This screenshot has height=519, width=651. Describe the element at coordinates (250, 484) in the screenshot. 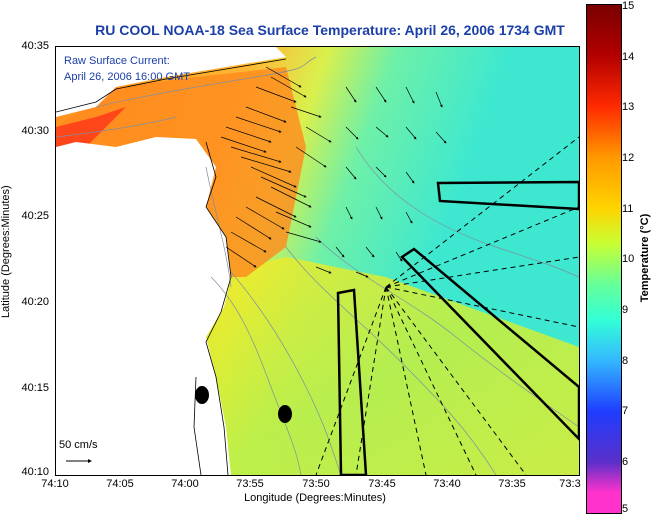

I see `x-tick: 73:55` at that location.